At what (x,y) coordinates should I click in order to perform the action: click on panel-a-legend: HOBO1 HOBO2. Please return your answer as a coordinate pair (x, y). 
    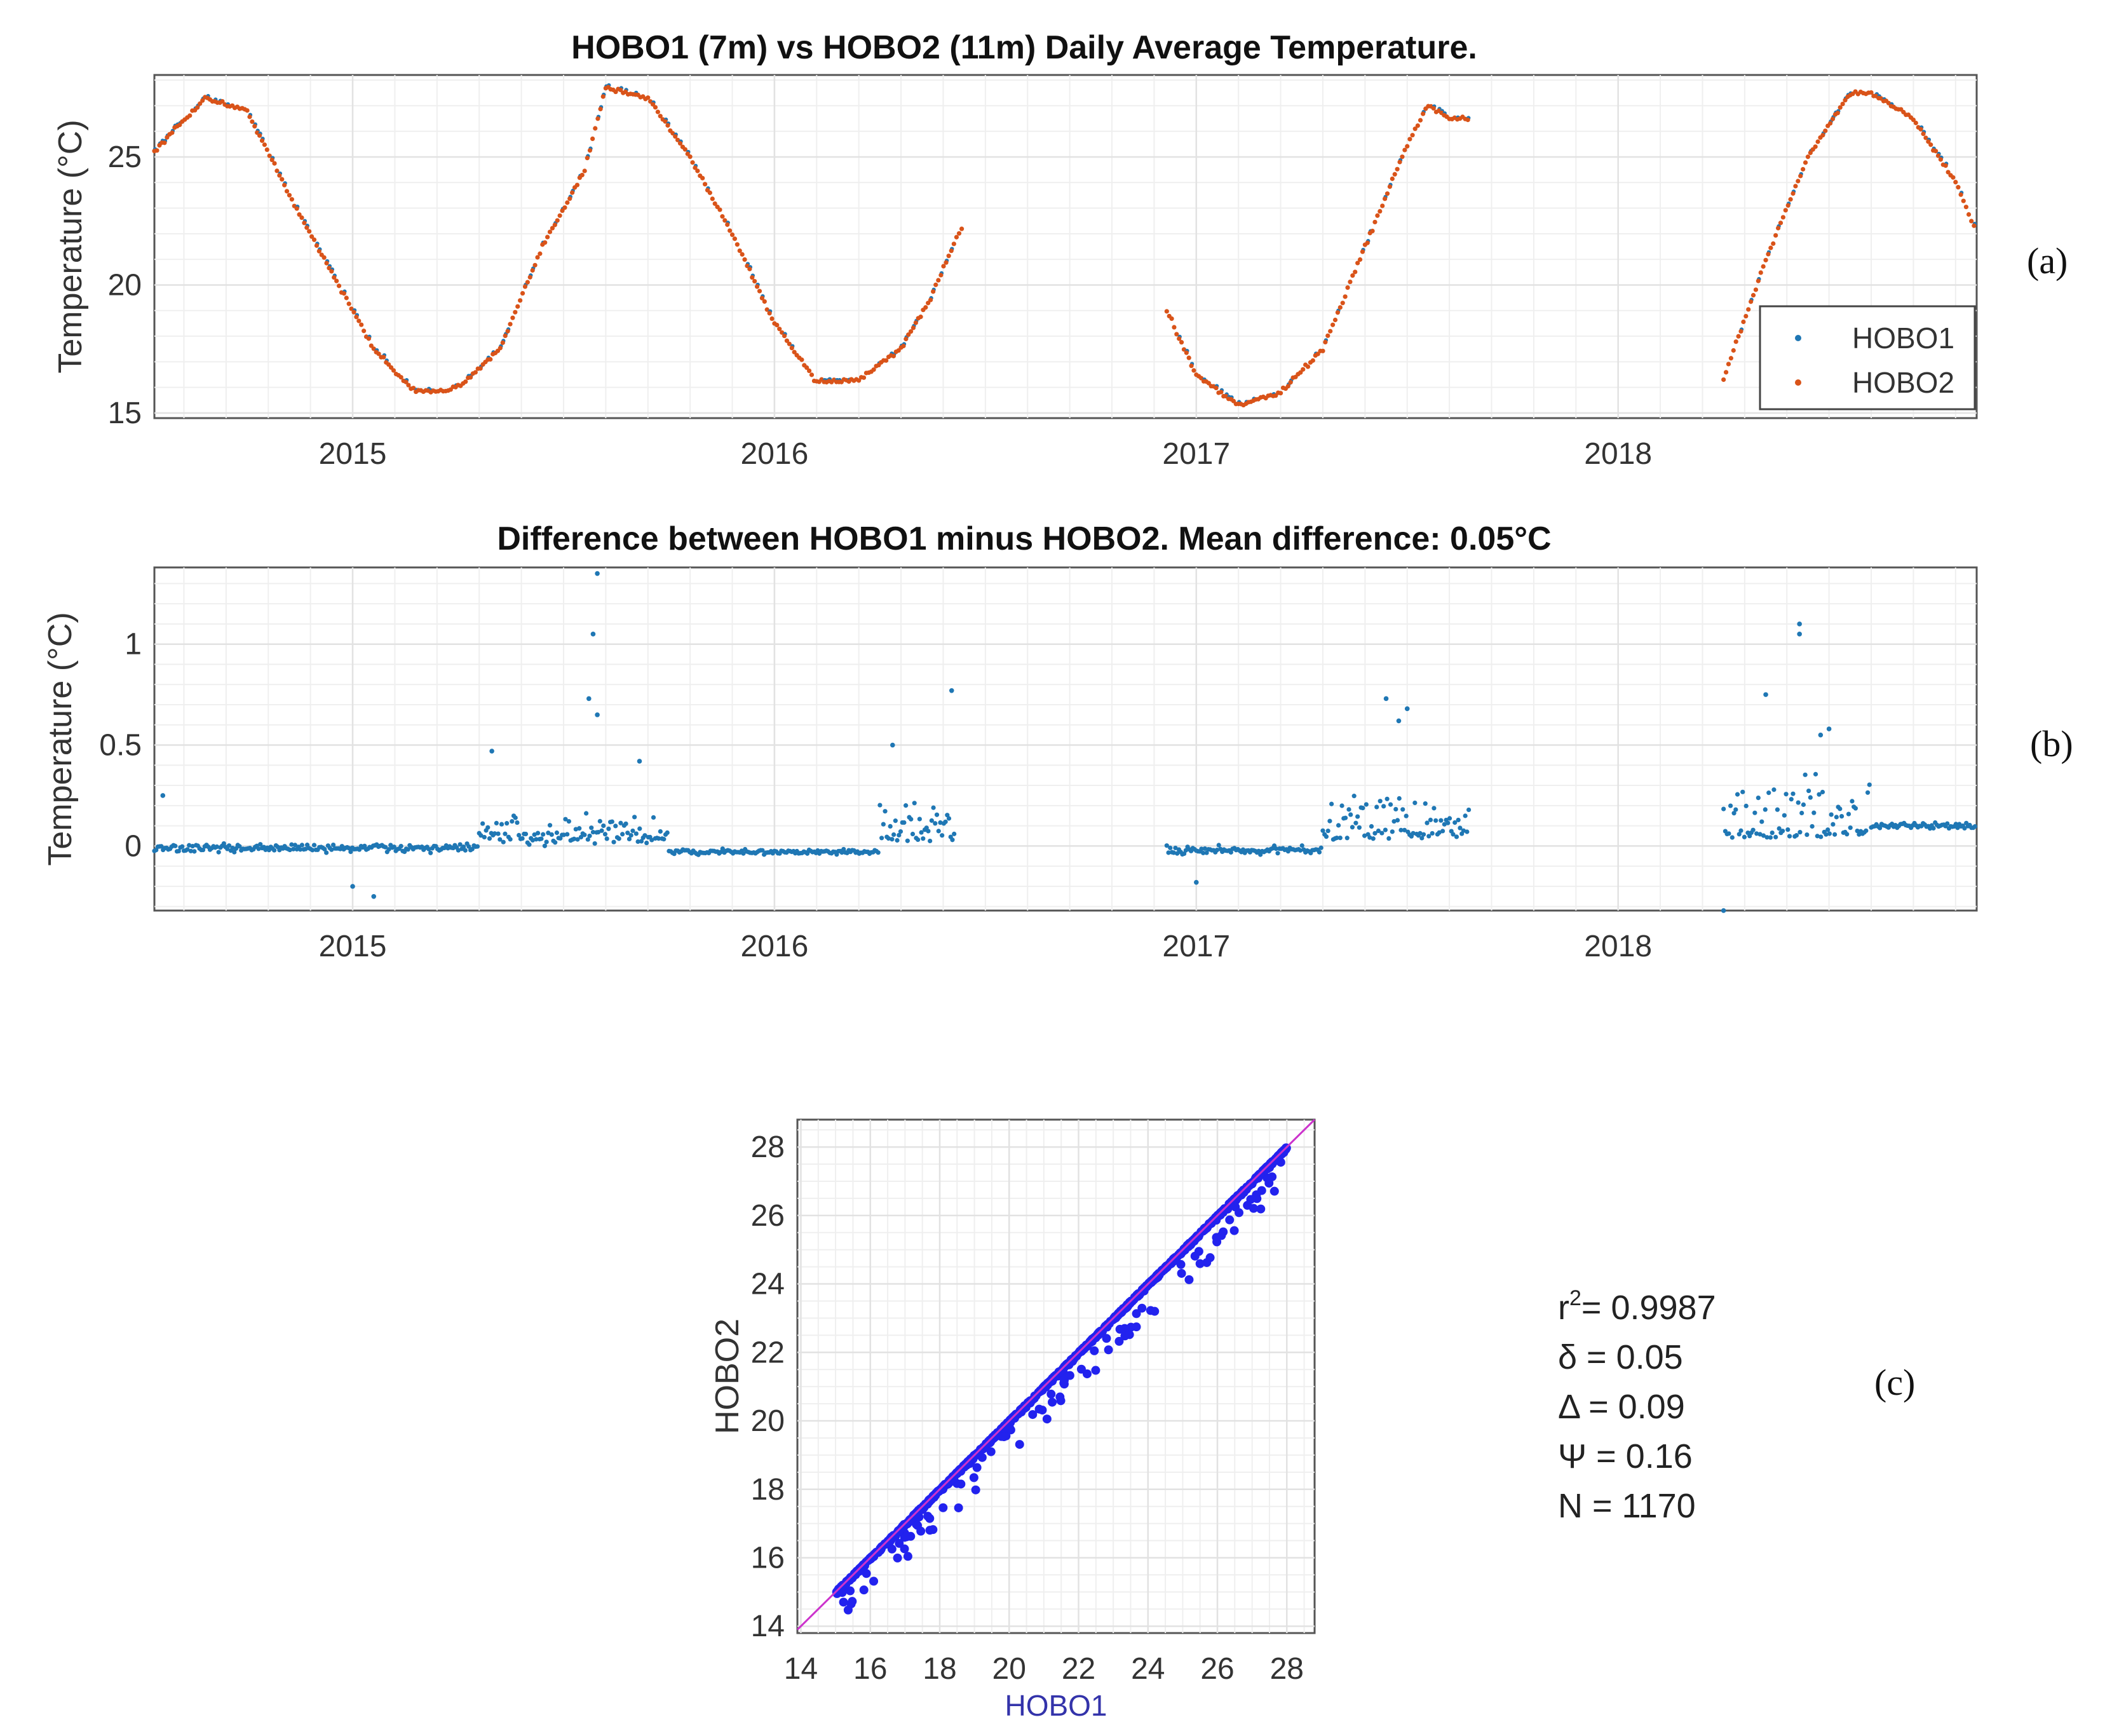
    Looking at the image, I should click on (1868, 357).